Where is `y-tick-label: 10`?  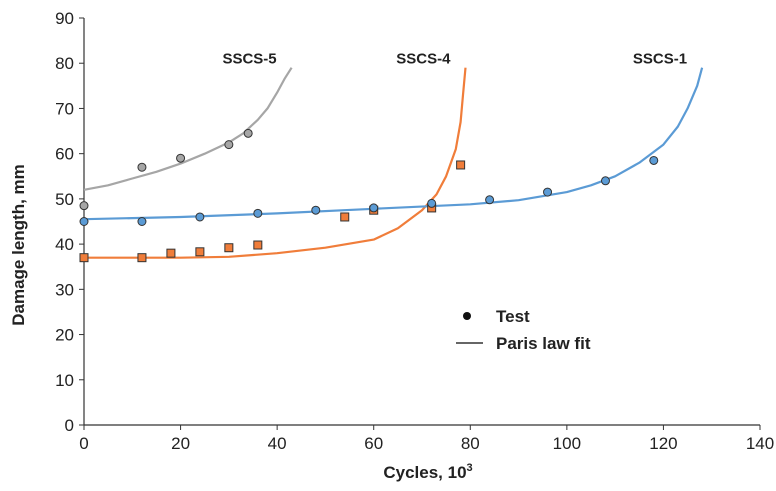 y-tick-label: 10 is located at coordinates (64, 380).